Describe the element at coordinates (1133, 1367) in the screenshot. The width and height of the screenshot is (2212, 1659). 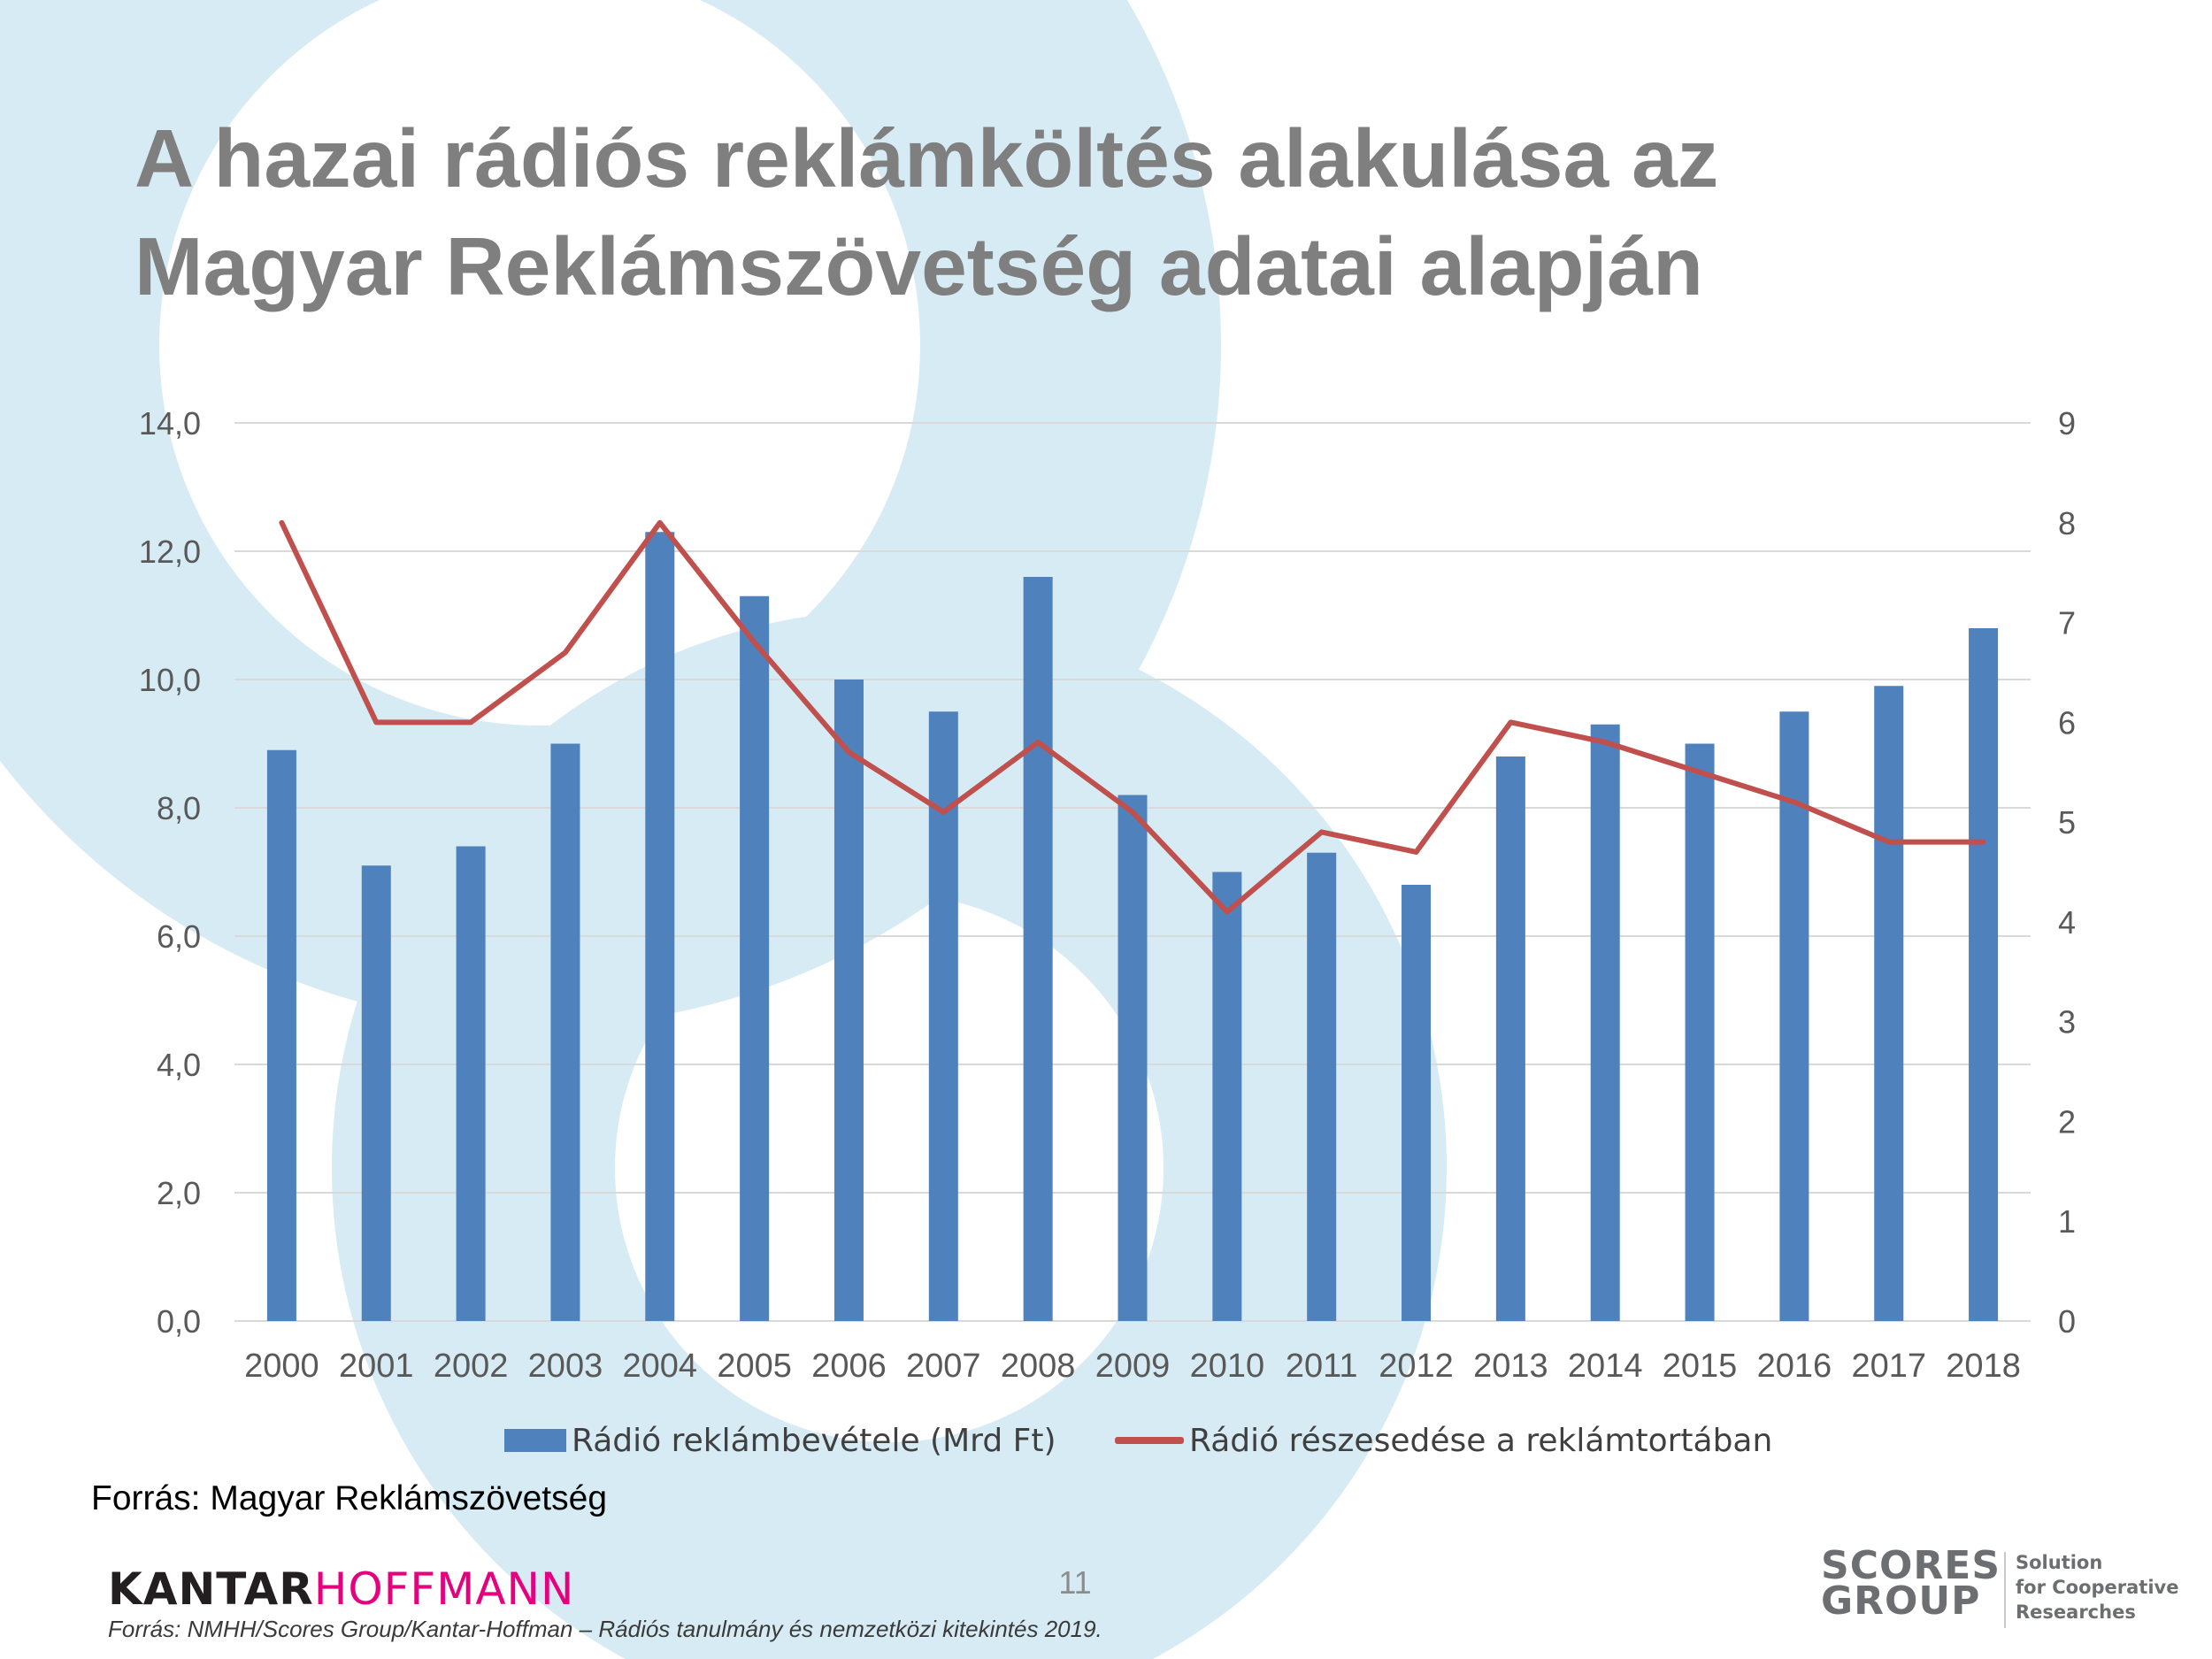
I see `x-axis-tick-label: 2009` at that location.